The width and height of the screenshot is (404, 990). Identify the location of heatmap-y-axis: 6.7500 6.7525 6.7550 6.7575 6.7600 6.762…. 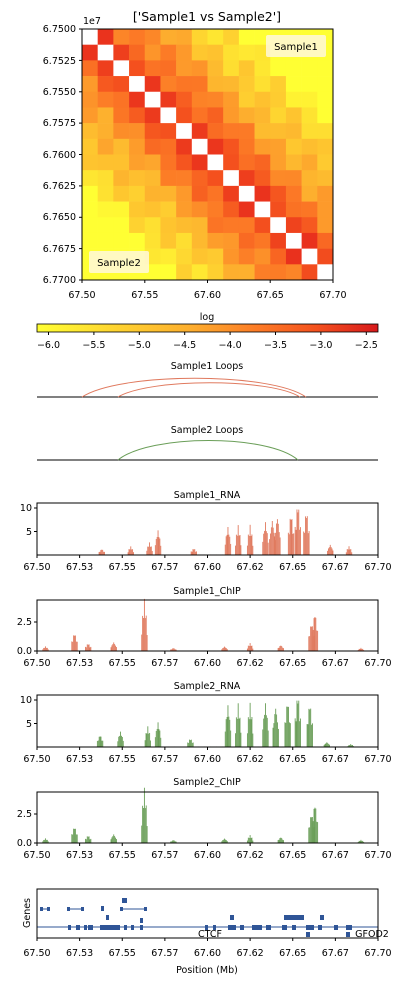
(62, 155).